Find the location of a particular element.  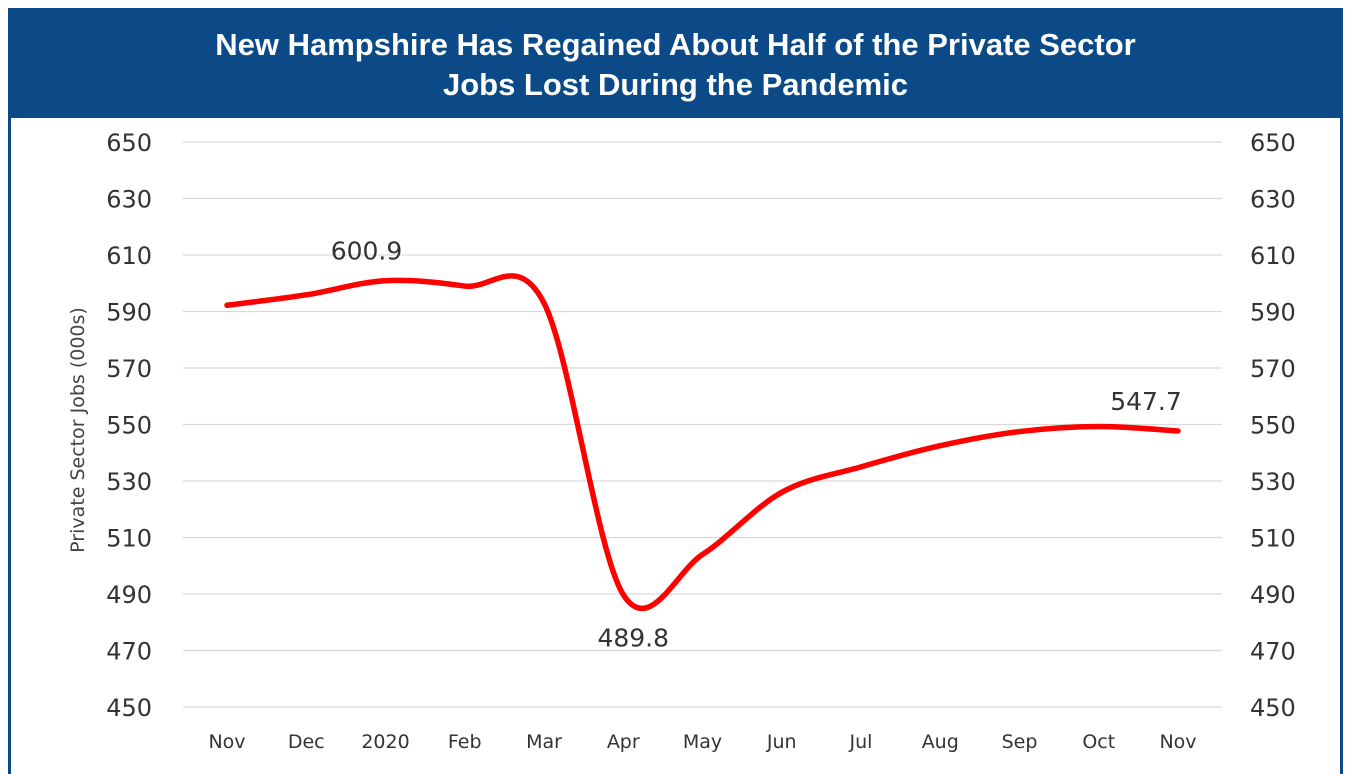

y-tick-right: 510 is located at coordinates (1273, 539).